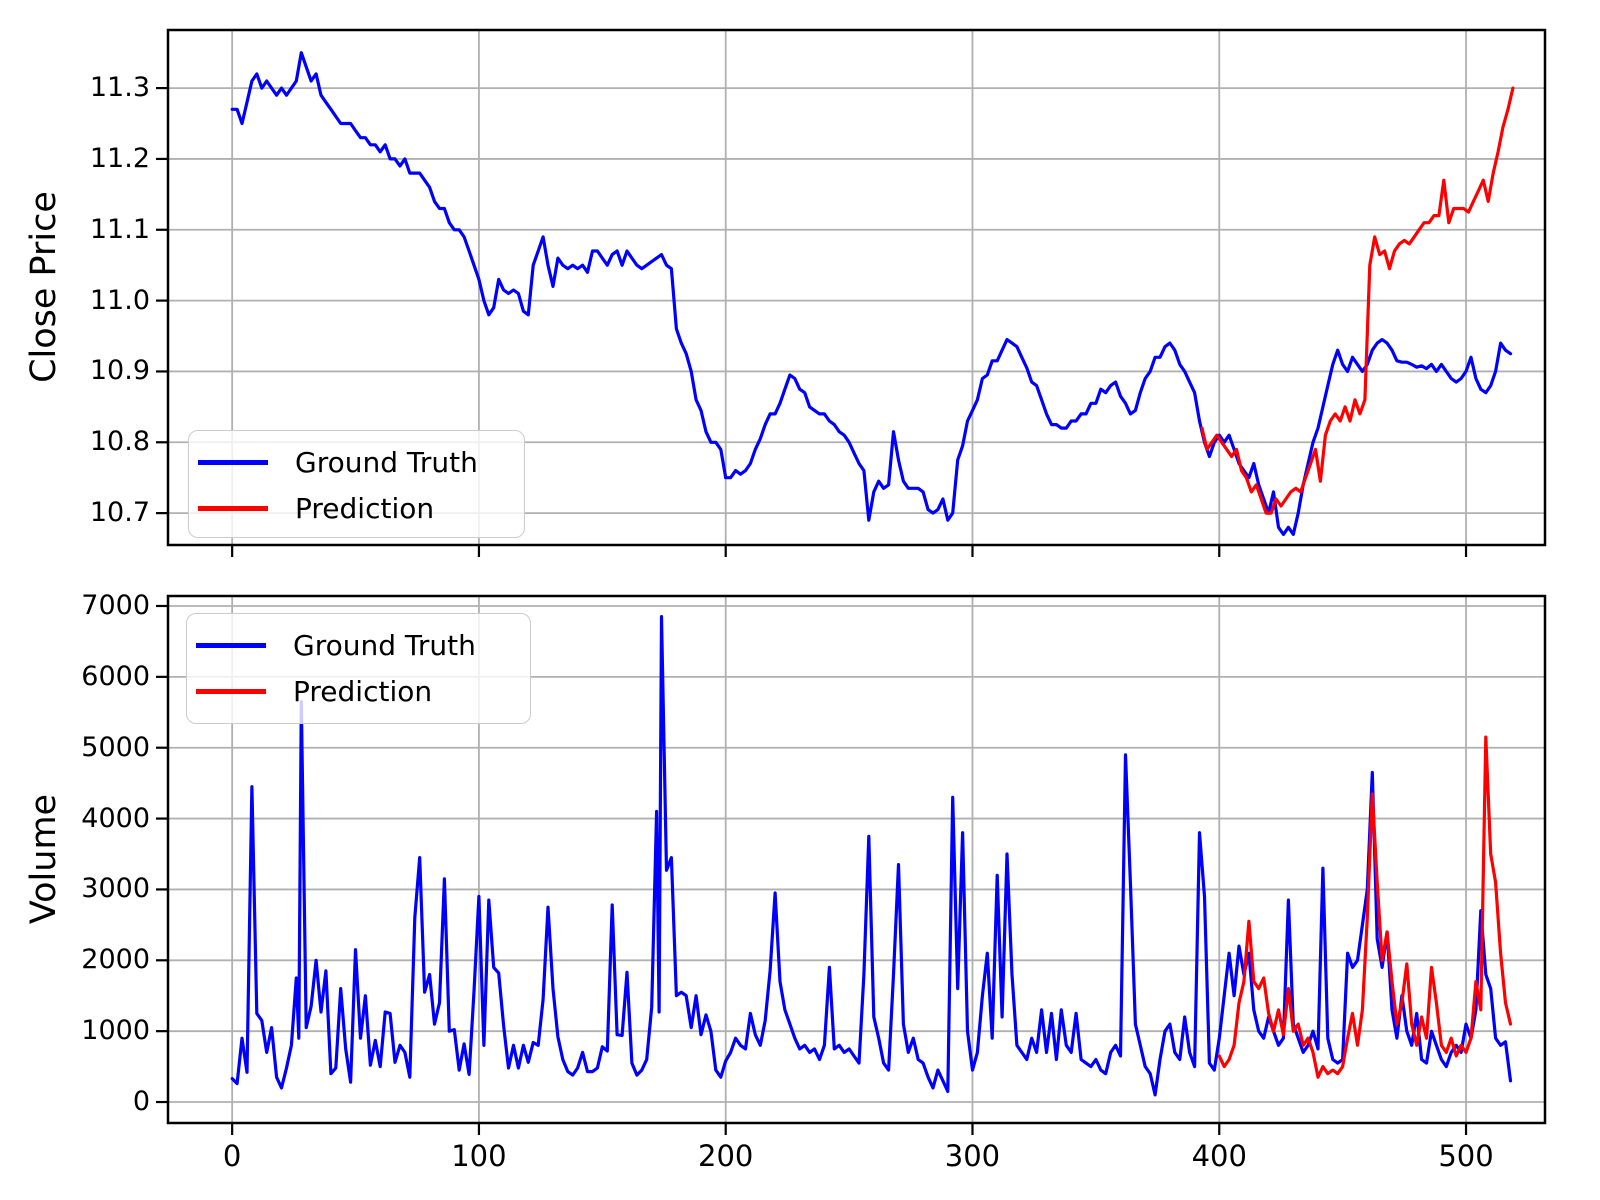 Image resolution: width=1600 pixels, height=1200 pixels. What do you see at coordinates (119, 442) in the screenshot?
I see `ytick-label: 10.8` at bounding box center [119, 442].